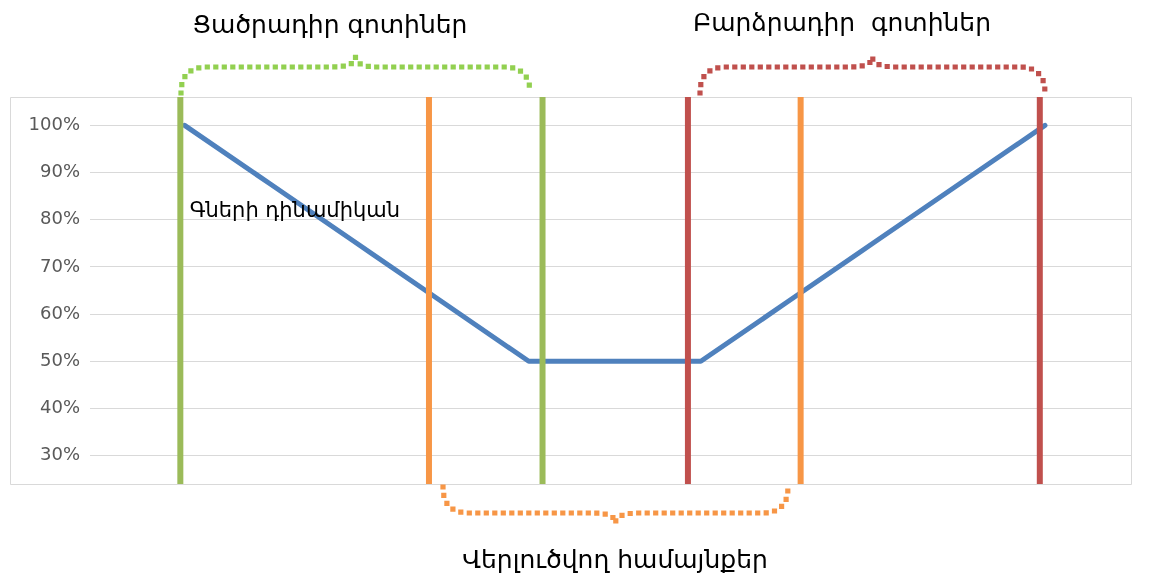 This screenshot has height=582, width=1149. Describe the element at coordinates (59, 171) in the screenshot. I see `y-tick-label: 90%` at that location.